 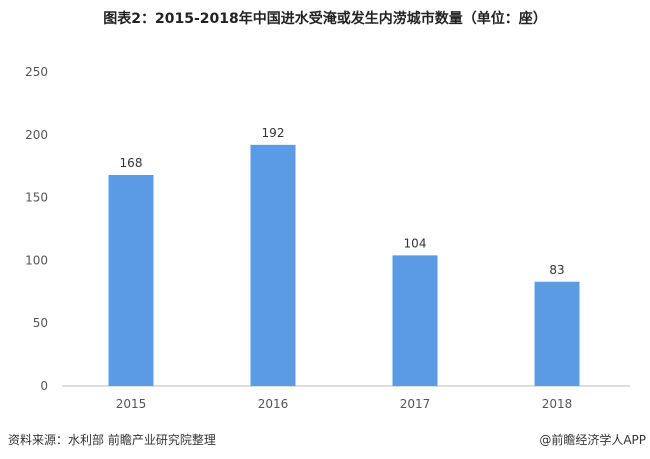 What do you see at coordinates (112, 440) in the screenshot?
I see `source-note: 资料来源：水利部 前瞻产业研究院整理` at bounding box center [112, 440].